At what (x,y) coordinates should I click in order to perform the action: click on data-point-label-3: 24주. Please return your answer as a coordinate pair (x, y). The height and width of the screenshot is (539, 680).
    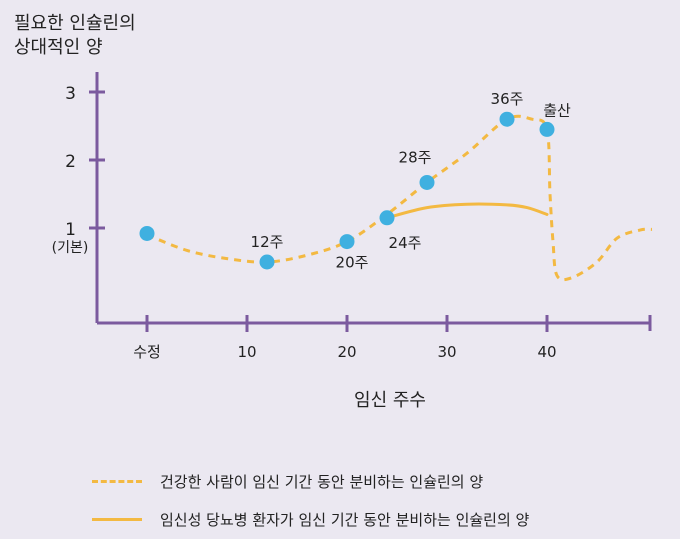
    Looking at the image, I should click on (405, 243).